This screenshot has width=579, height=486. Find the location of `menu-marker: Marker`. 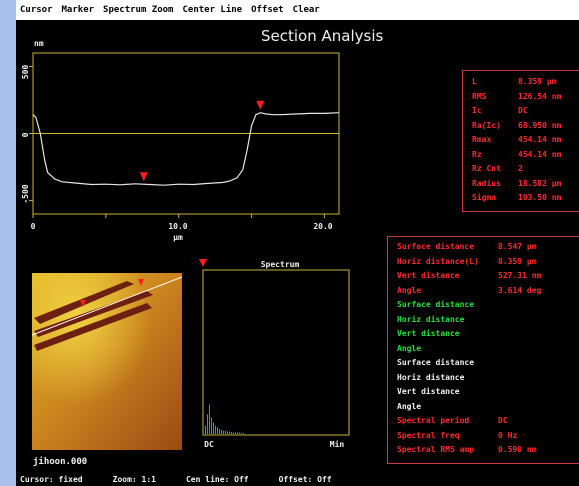

menu-marker: Marker is located at coordinates (78, 10).